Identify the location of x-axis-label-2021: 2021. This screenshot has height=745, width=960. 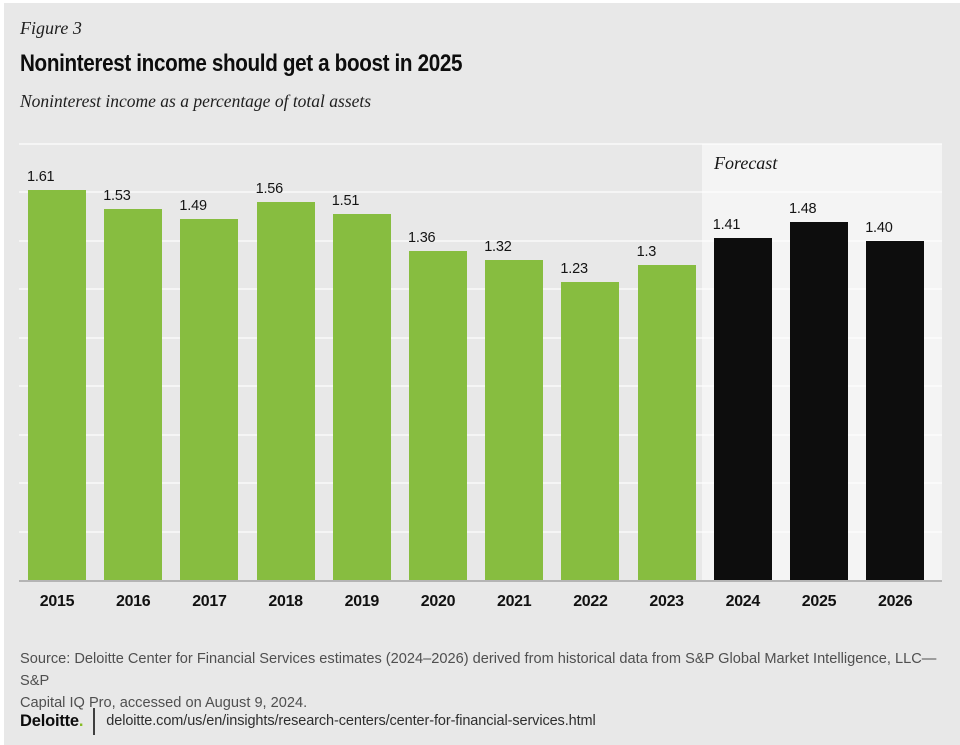
(514, 601).